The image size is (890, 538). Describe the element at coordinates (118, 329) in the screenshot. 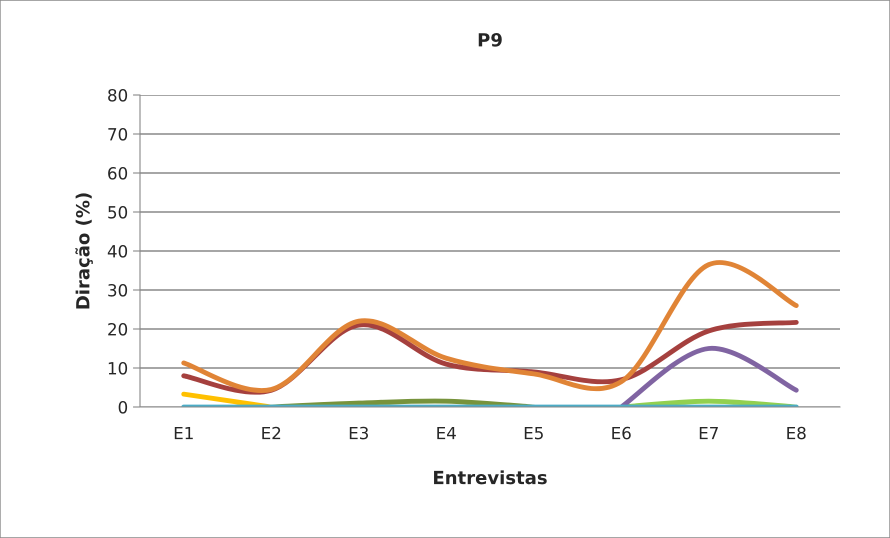

I see `y-tick-label: 20` at that location.